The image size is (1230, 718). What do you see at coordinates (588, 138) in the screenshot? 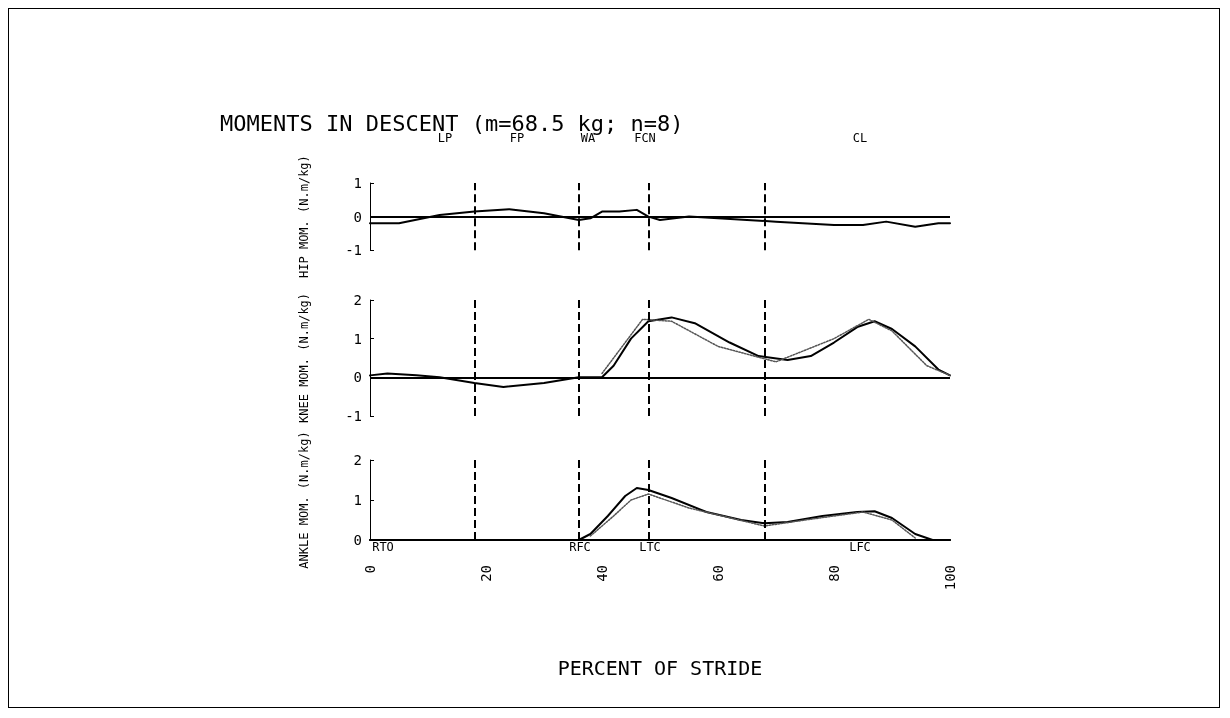
I see `text: WA` at bounding box center [588, 138].